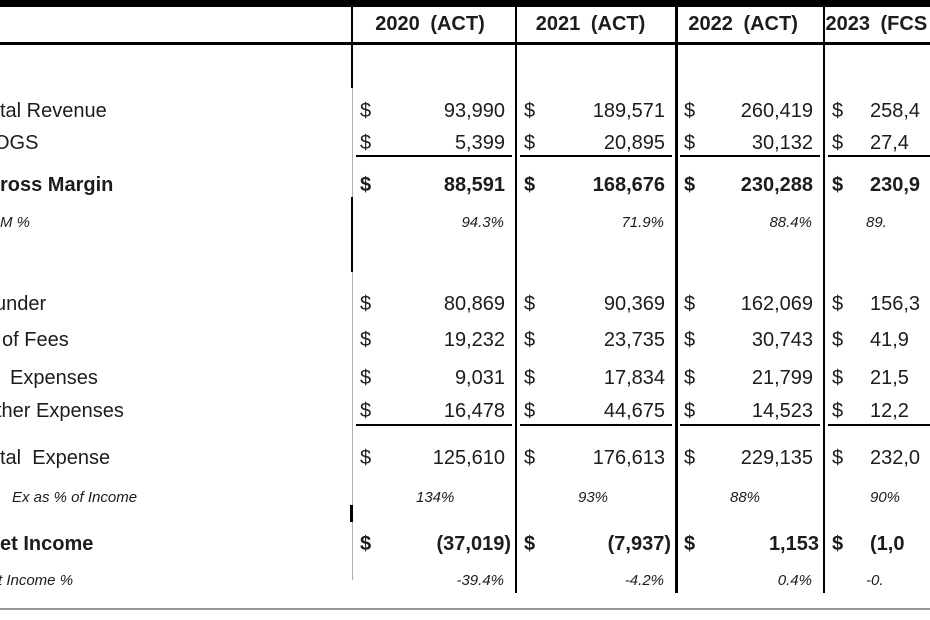 The image size is (930, 620). Describe the element at coordinates (596, 340) in the screenshot. I see `spreadsheet-cell: $23,735` at that location.